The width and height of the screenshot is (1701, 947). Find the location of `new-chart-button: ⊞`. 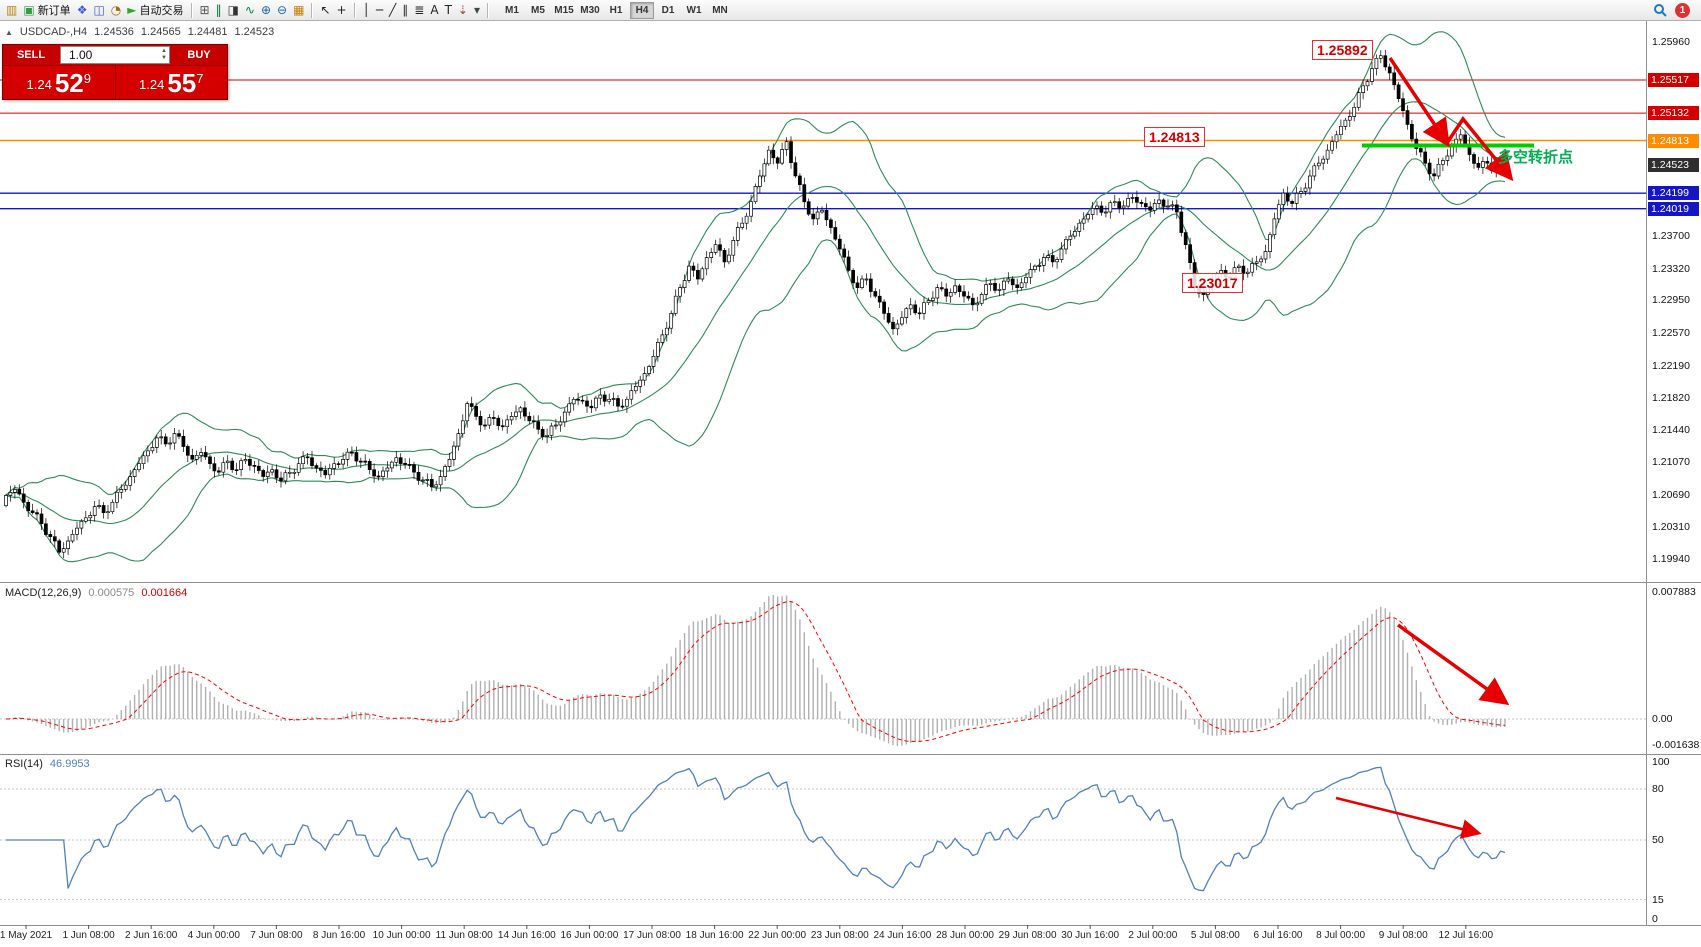

new-chart-button: ⊞ is located at coordinates (205, 10).